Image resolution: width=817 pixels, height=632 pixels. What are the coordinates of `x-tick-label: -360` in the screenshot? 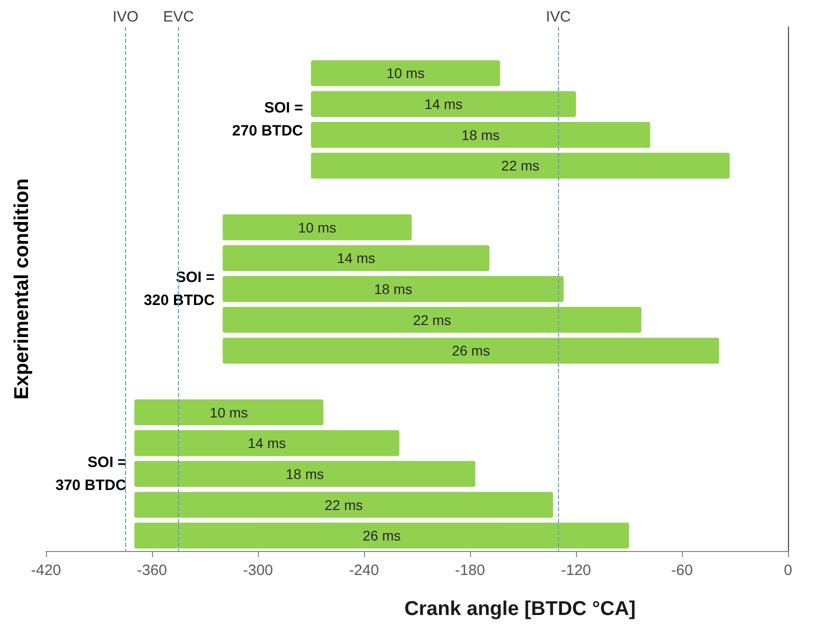 It's located at (152, 570).